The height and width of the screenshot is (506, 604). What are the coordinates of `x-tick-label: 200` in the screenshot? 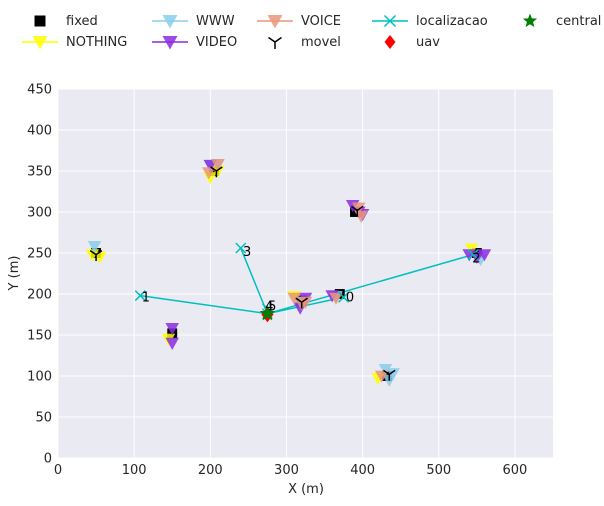 It's located at (210, 470).